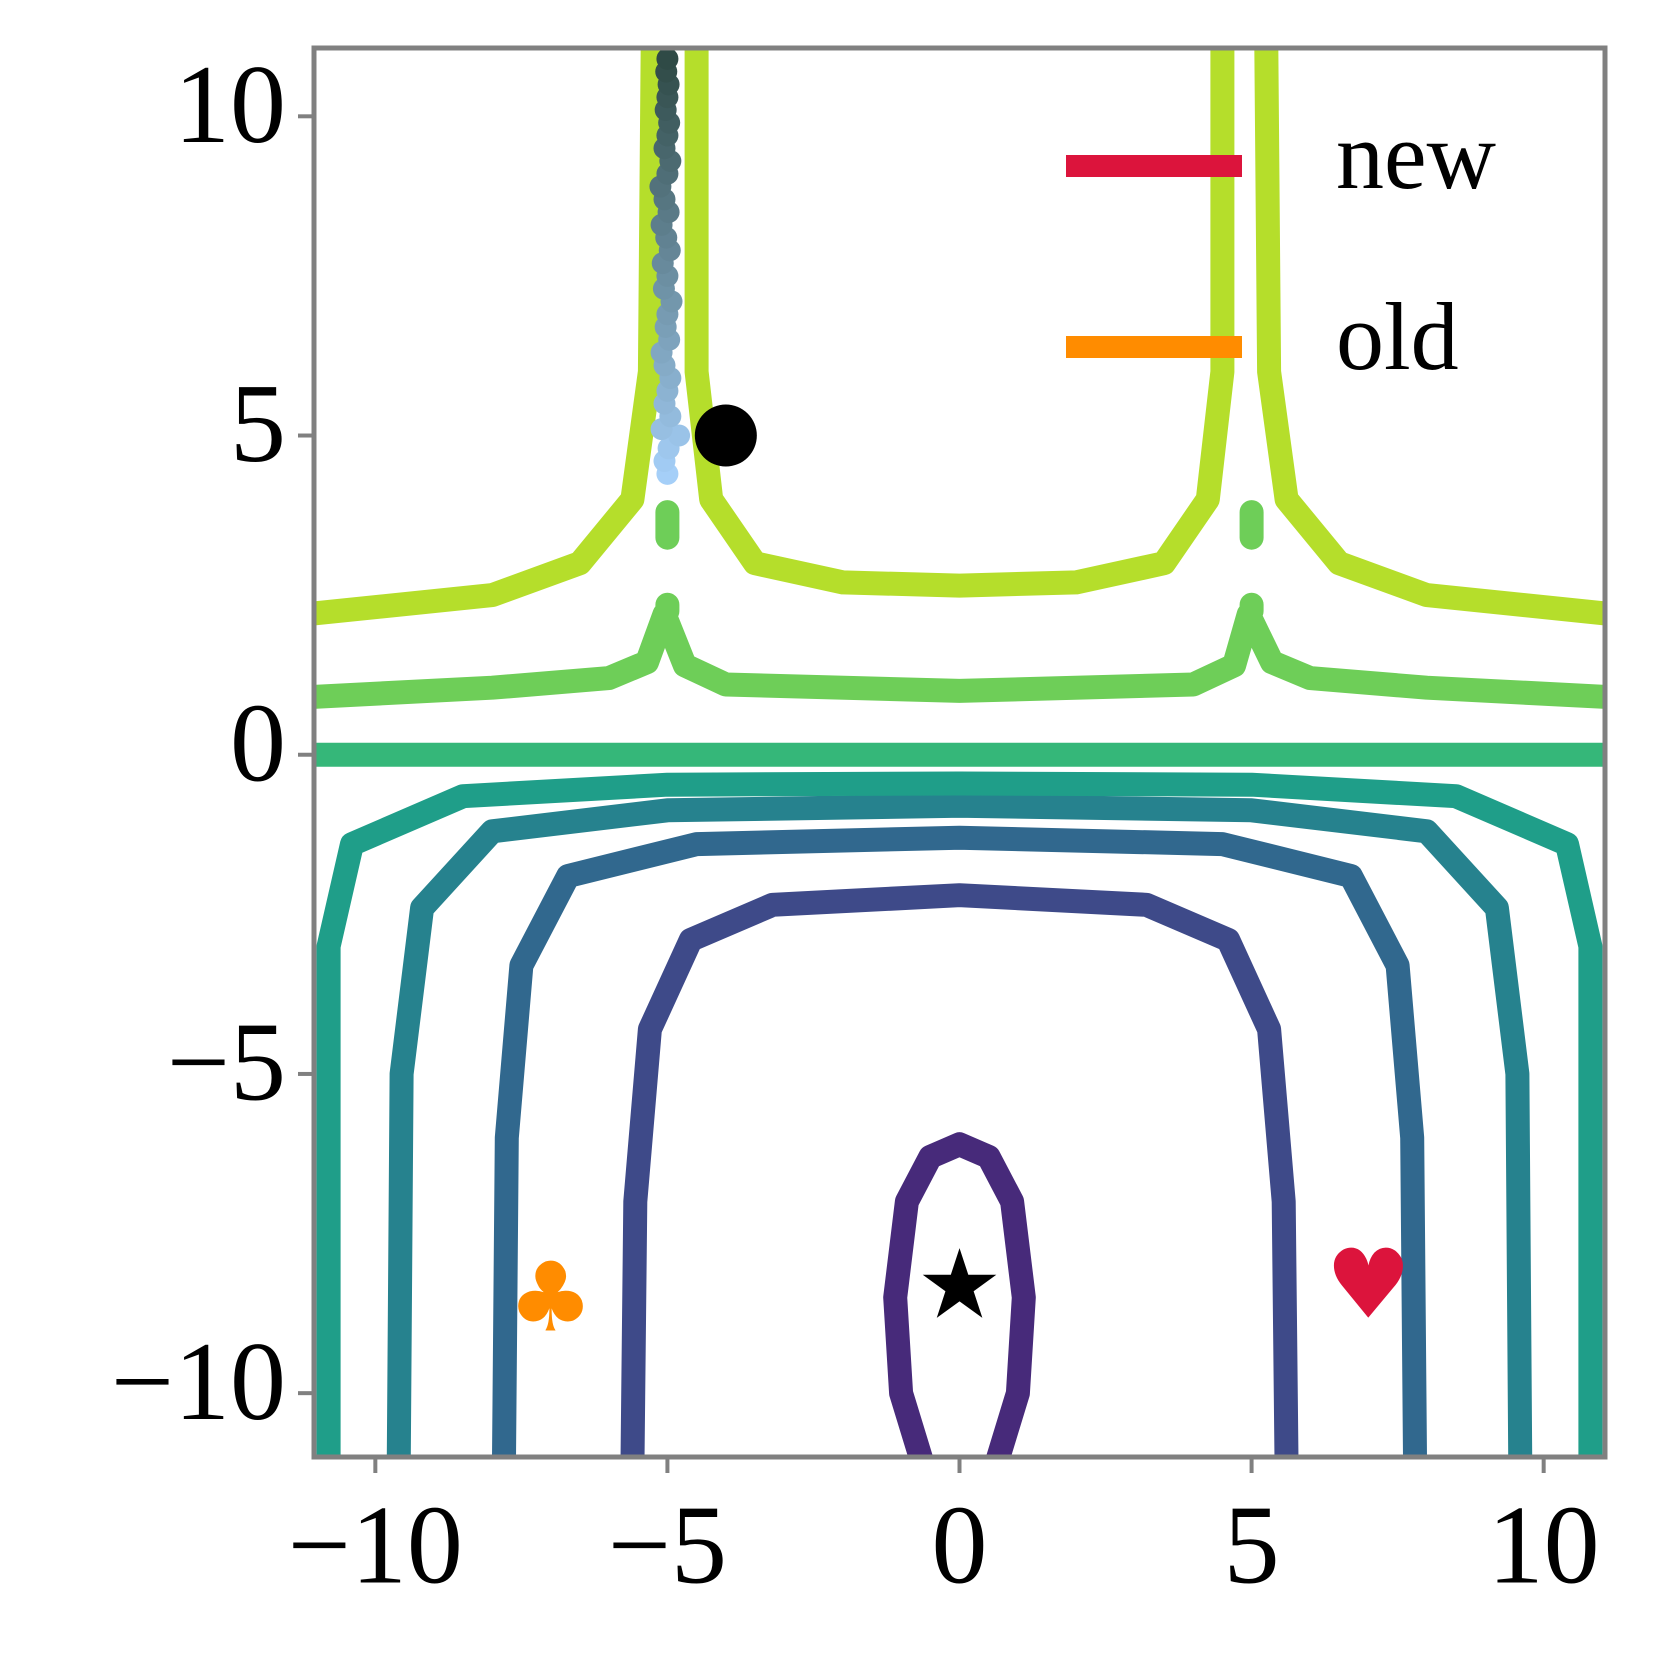 The height and width of the screenshot is (1661, 1661). Describe the element at coordinates (725, 435) in the screenshot. I see `marker-circle` at that location.